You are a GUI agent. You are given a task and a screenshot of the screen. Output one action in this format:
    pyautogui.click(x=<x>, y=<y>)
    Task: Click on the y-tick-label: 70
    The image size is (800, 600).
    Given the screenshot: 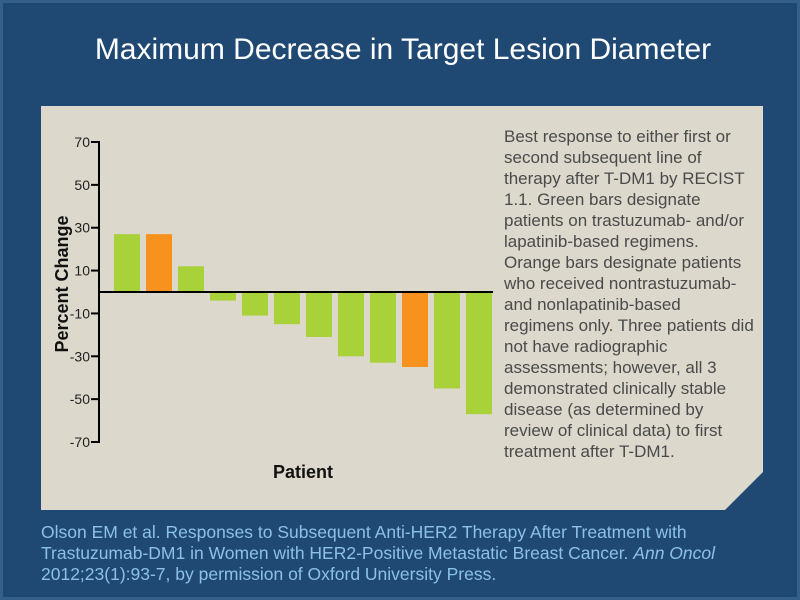 What is the action you would take?
    pyautogui.click(x=82, y=142)
    